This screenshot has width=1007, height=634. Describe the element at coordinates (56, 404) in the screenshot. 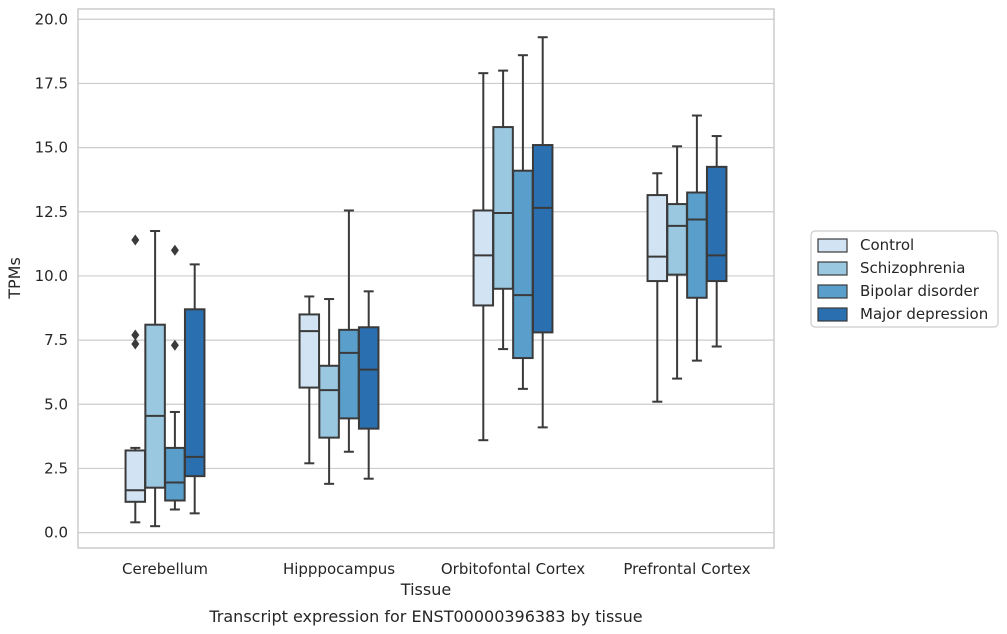

I see `y-tick-label: 5.0` at that location.